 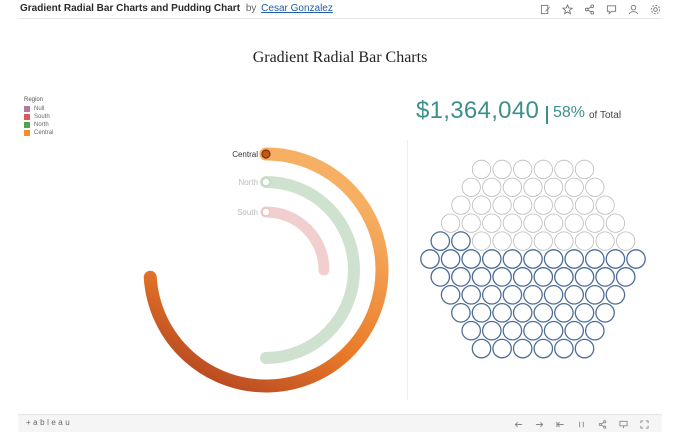 I want to click on settings-icon, so click(x=655, y=9).